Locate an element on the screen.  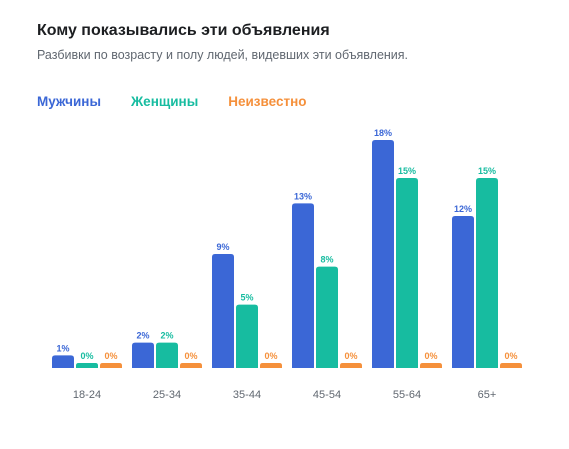
legend-item-women: Женщины is located at coordinates (164, 101).